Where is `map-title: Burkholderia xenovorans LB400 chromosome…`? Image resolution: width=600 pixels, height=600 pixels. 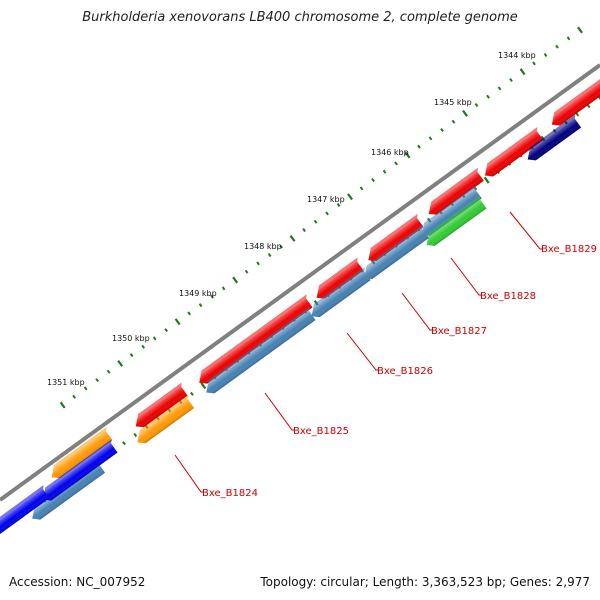
map-title: Burkholderia xenovorans LB400 chromosome… is located at coordinates (300, 17).